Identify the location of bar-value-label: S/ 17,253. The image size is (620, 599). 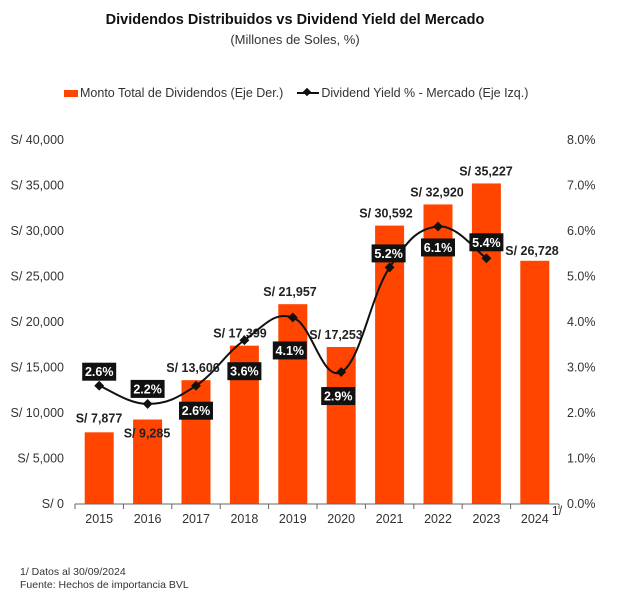
(336, 335).